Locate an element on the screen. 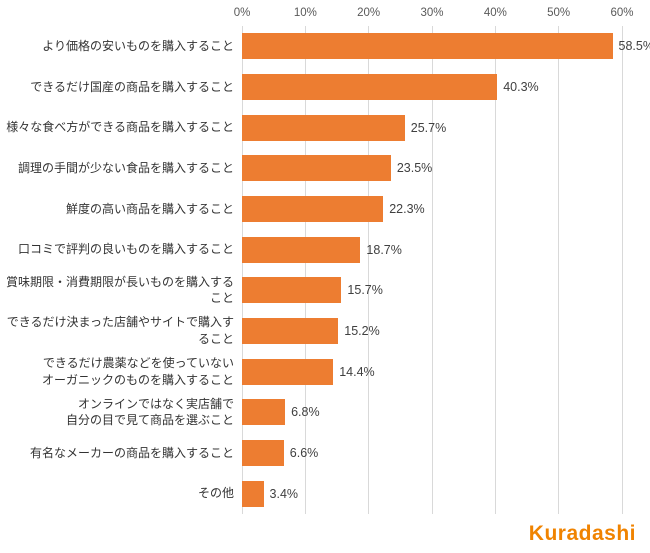 This screenshot has height=553, width=650. x-tick-label: 50% is located at coordinates (559, 13).